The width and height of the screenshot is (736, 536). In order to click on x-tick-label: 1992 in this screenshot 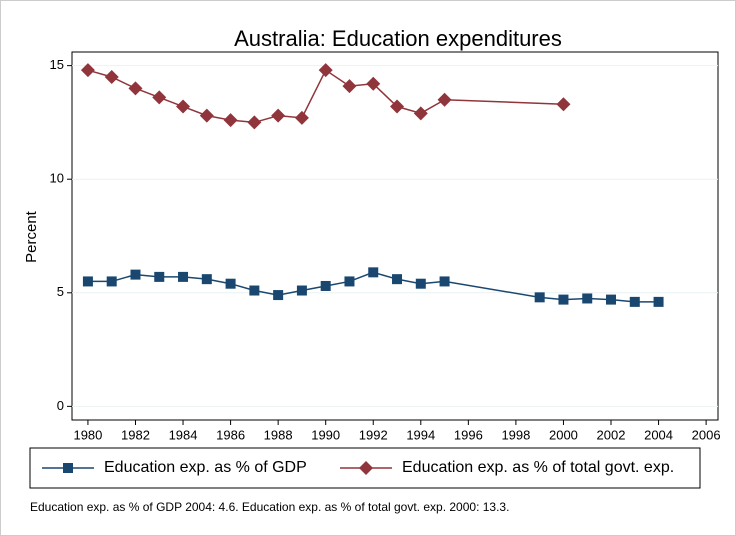, I will do `click(373, 434)`.